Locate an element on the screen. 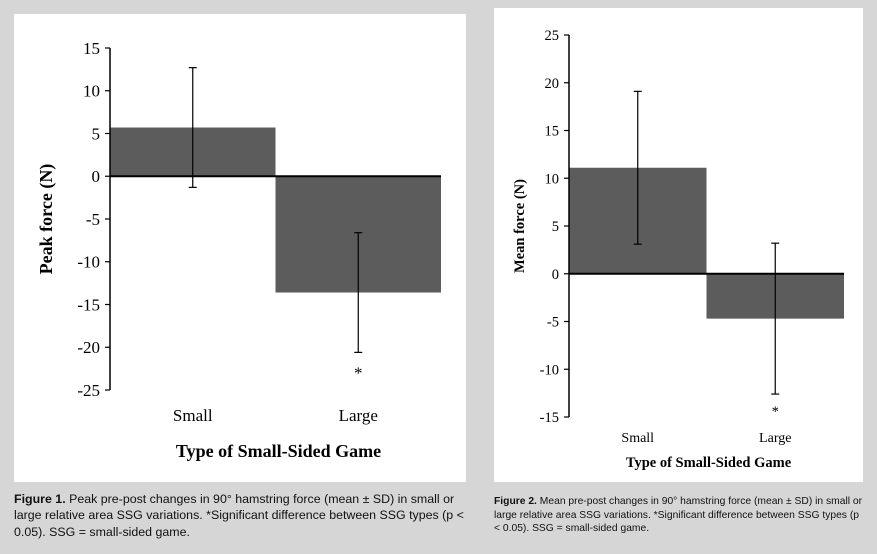 This screenshot has width=877, height=554. fig1-y-tick-label: -10 is located at coordinates (88, 262).